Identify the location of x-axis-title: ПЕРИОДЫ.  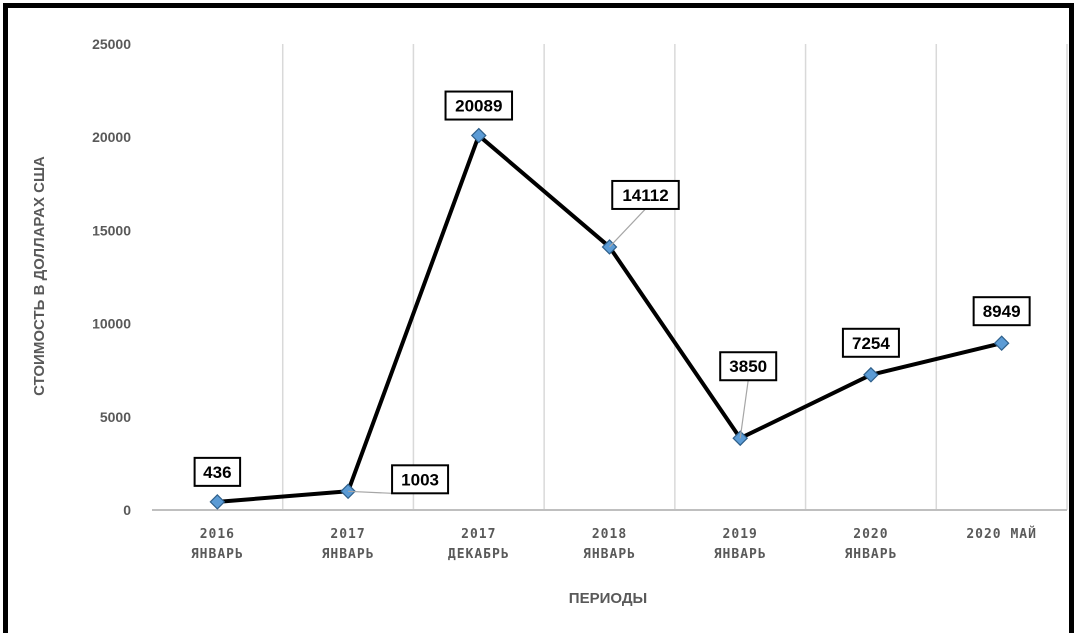
(608, 598).